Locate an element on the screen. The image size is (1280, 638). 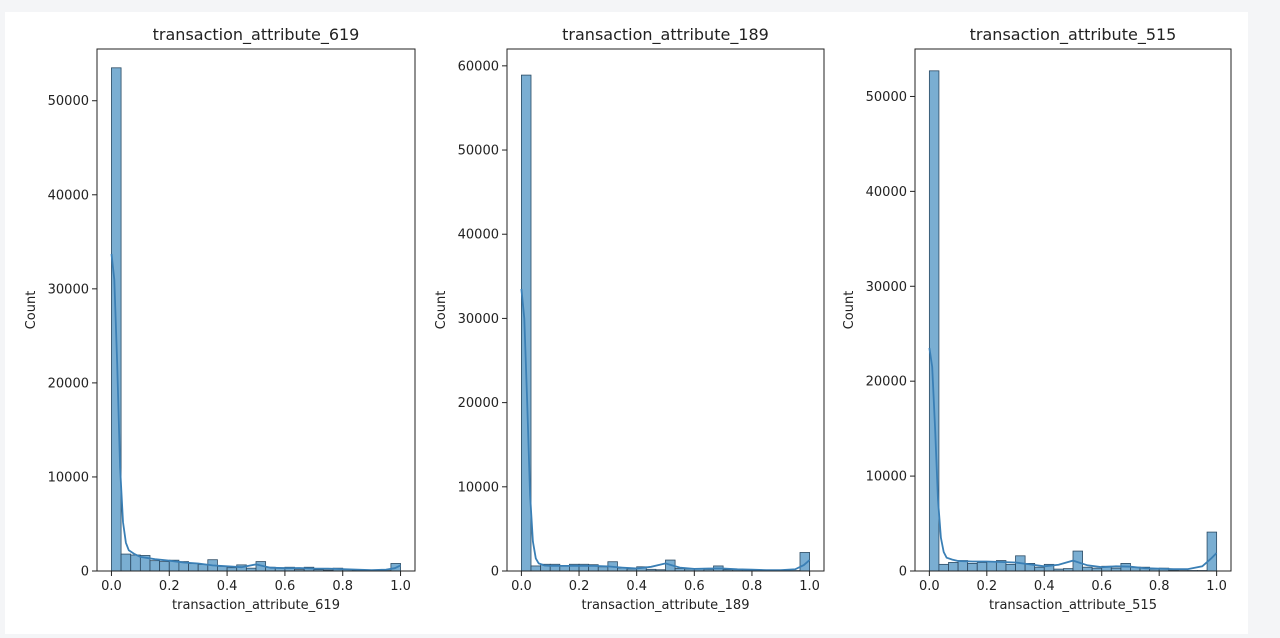
chart-title: transaction_attribute_515 is located at coordinates (1073, 35).